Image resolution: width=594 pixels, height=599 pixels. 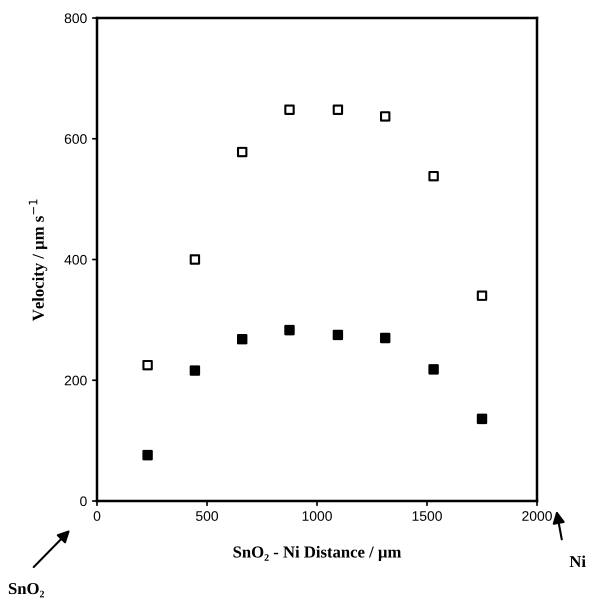 I want to click on y-tick-label: 600, so click(x=75, y=139).